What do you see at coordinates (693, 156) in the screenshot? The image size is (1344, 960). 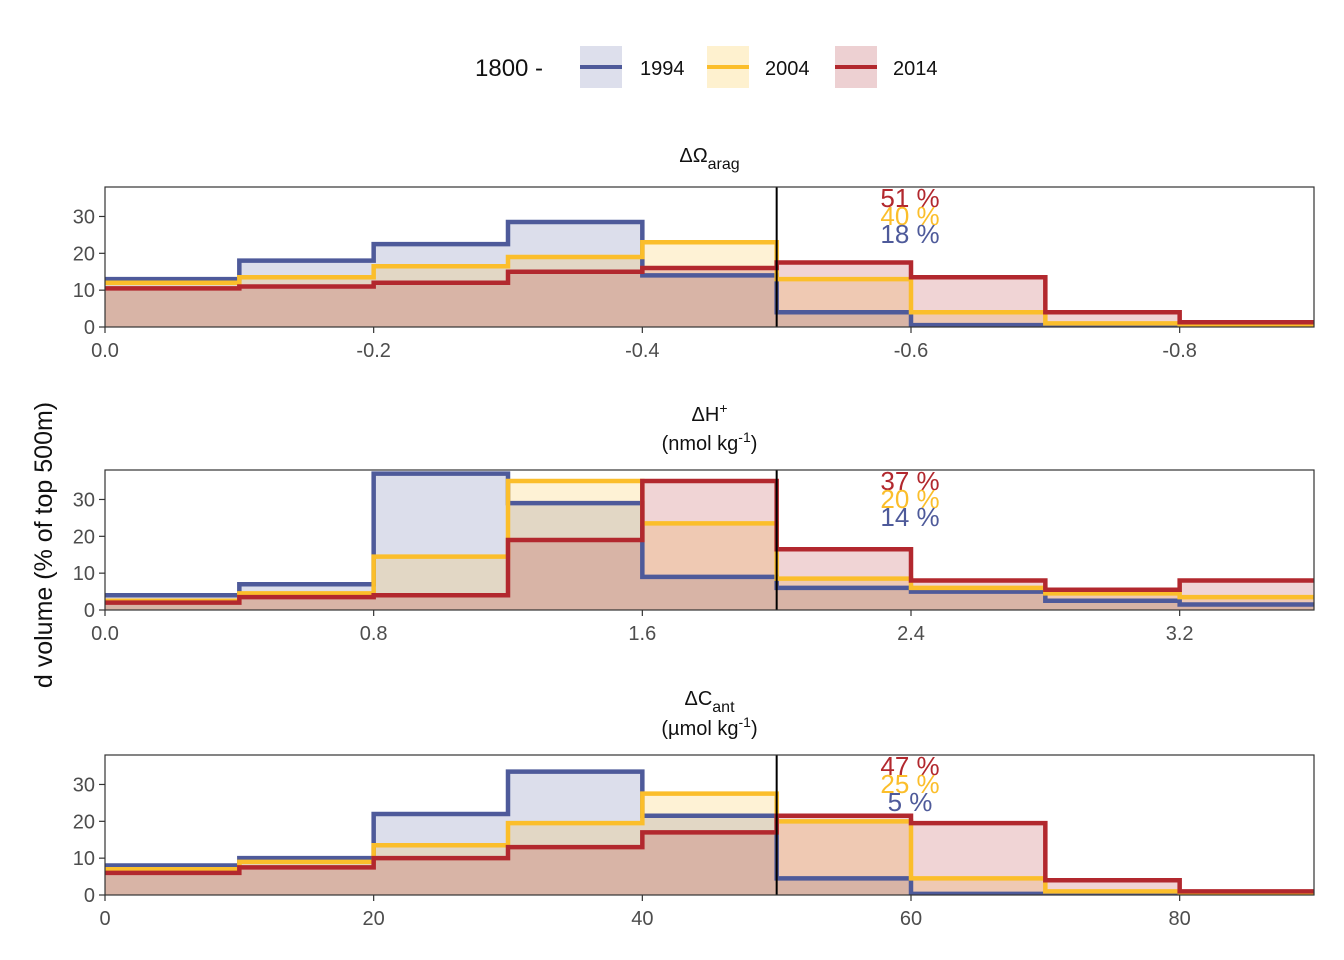 I see `panel-title-main: ΔΩ` at bounding box center [693, 156].